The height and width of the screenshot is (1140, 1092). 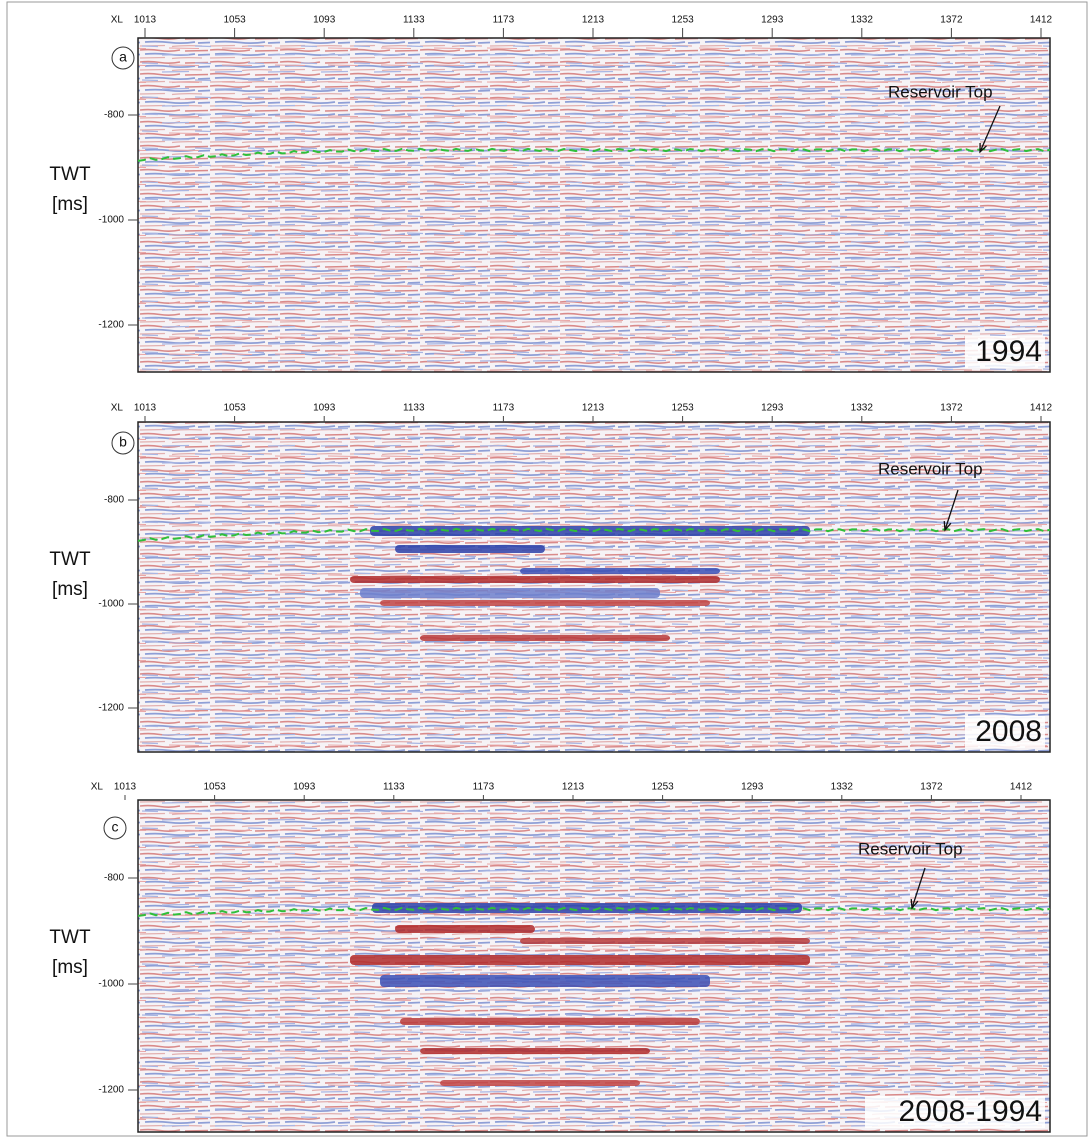 I want to click on caption: 1994, so click(x=1008, y=351).